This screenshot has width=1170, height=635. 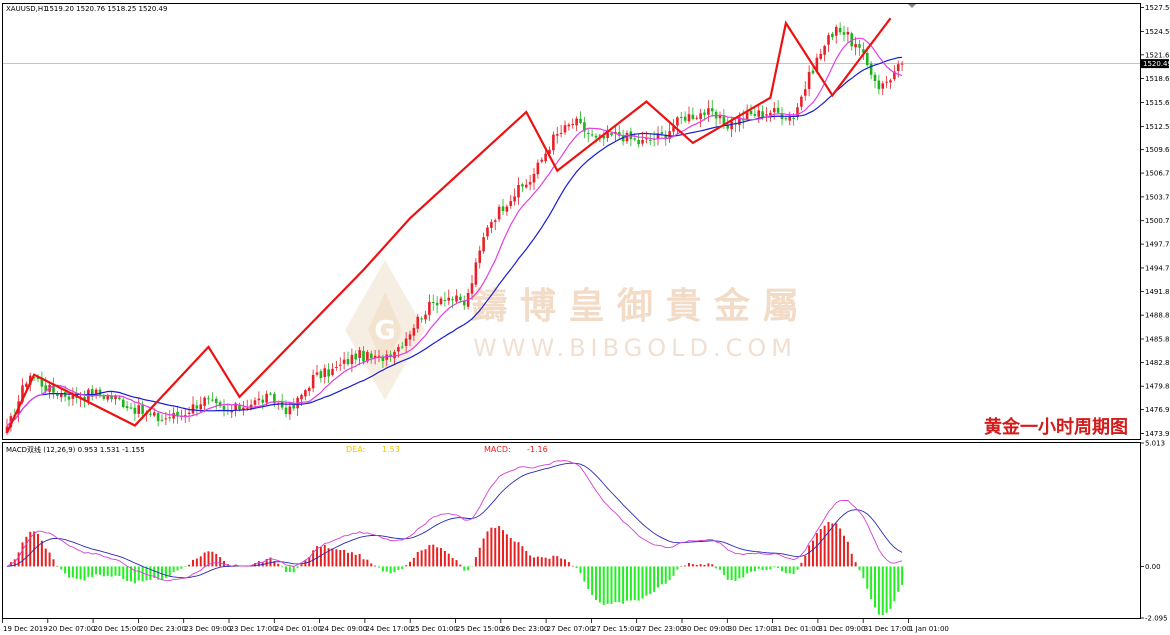 I want to click on time-tick-label: 27 Dec 15:00, so click(x=615, y=629).